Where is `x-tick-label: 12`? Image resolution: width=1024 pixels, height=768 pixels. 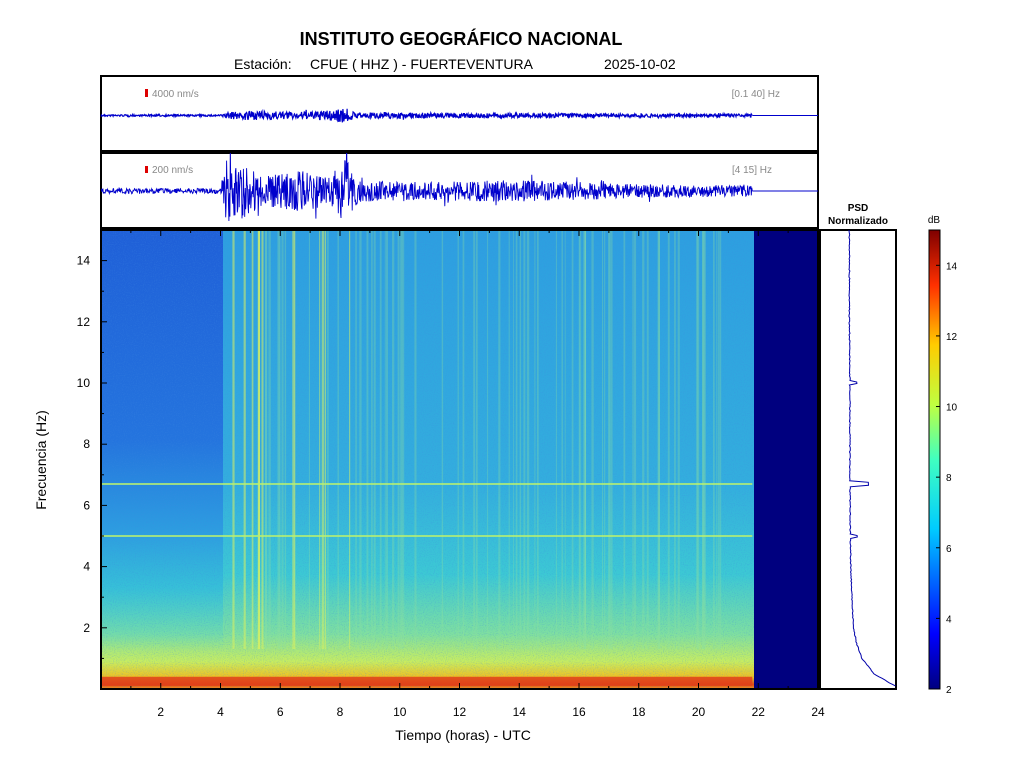 x-tick-label: 12 is located at coordinates (460, 712).